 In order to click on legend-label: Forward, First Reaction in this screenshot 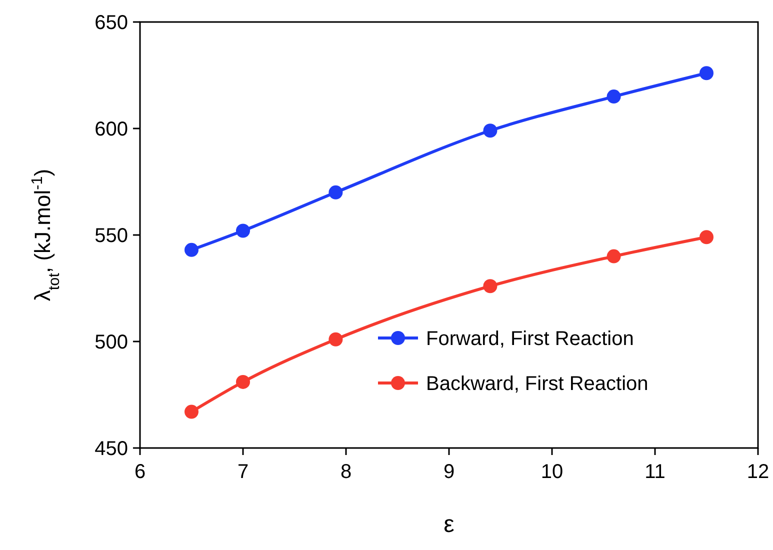, I will do `click(530, 339)`.